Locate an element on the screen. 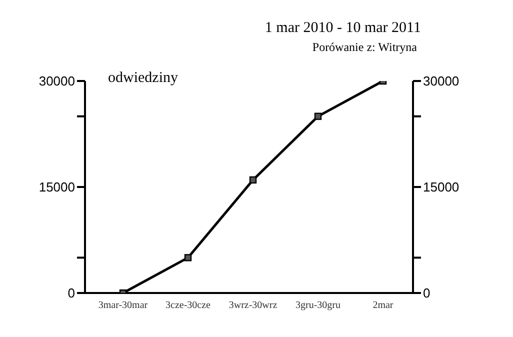  x-tick-label: 3cze-30cze is located at coordinates (189, 306).